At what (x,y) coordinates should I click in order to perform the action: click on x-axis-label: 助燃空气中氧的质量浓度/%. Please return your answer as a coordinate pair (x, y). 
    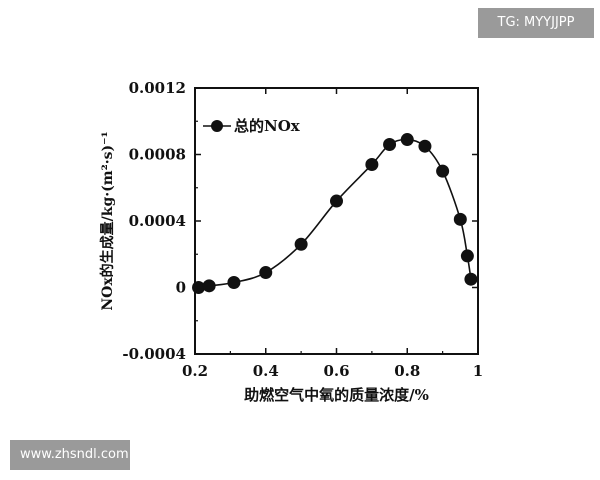
    Looking at the image, I should click on (336, 395).